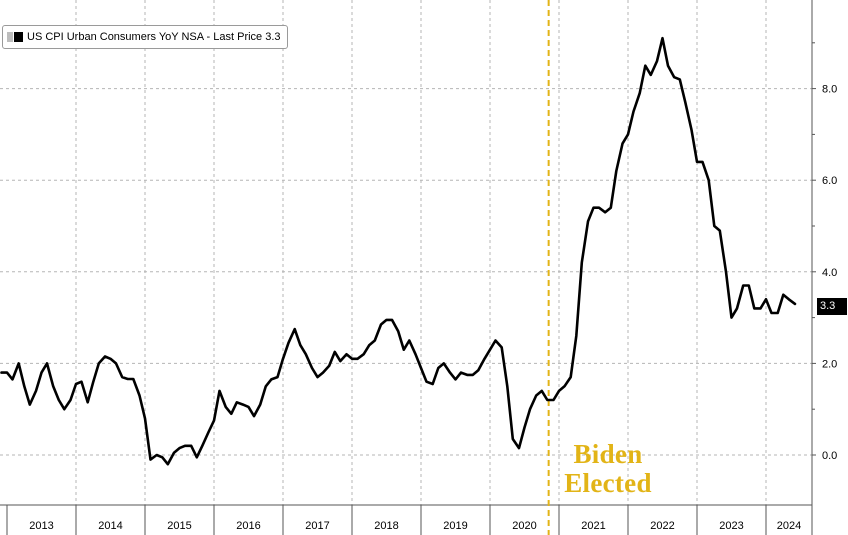  I want to click on legend-swatch, so click(18, 37).